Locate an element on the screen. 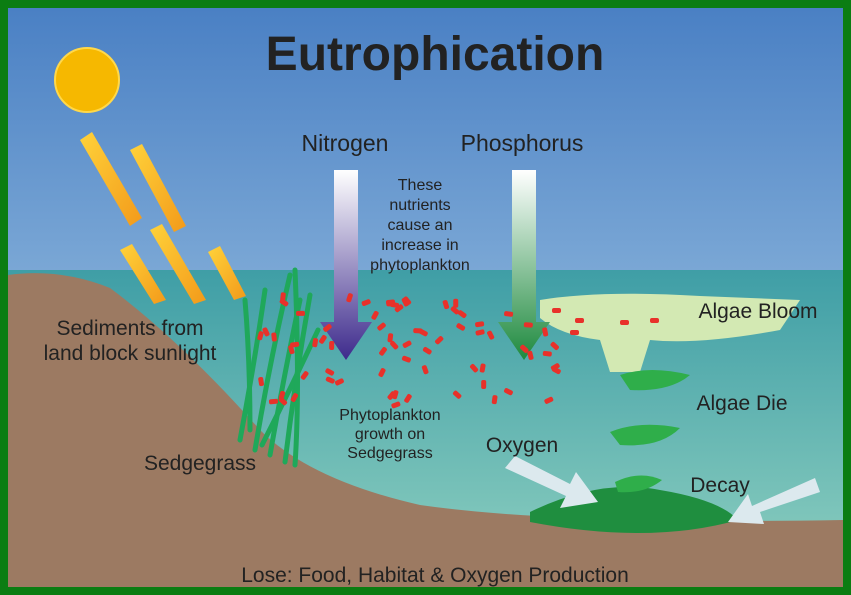 The image size is (851, 595). algae-bloom-label: Algae Bloom is located at coordinates (757, 311).